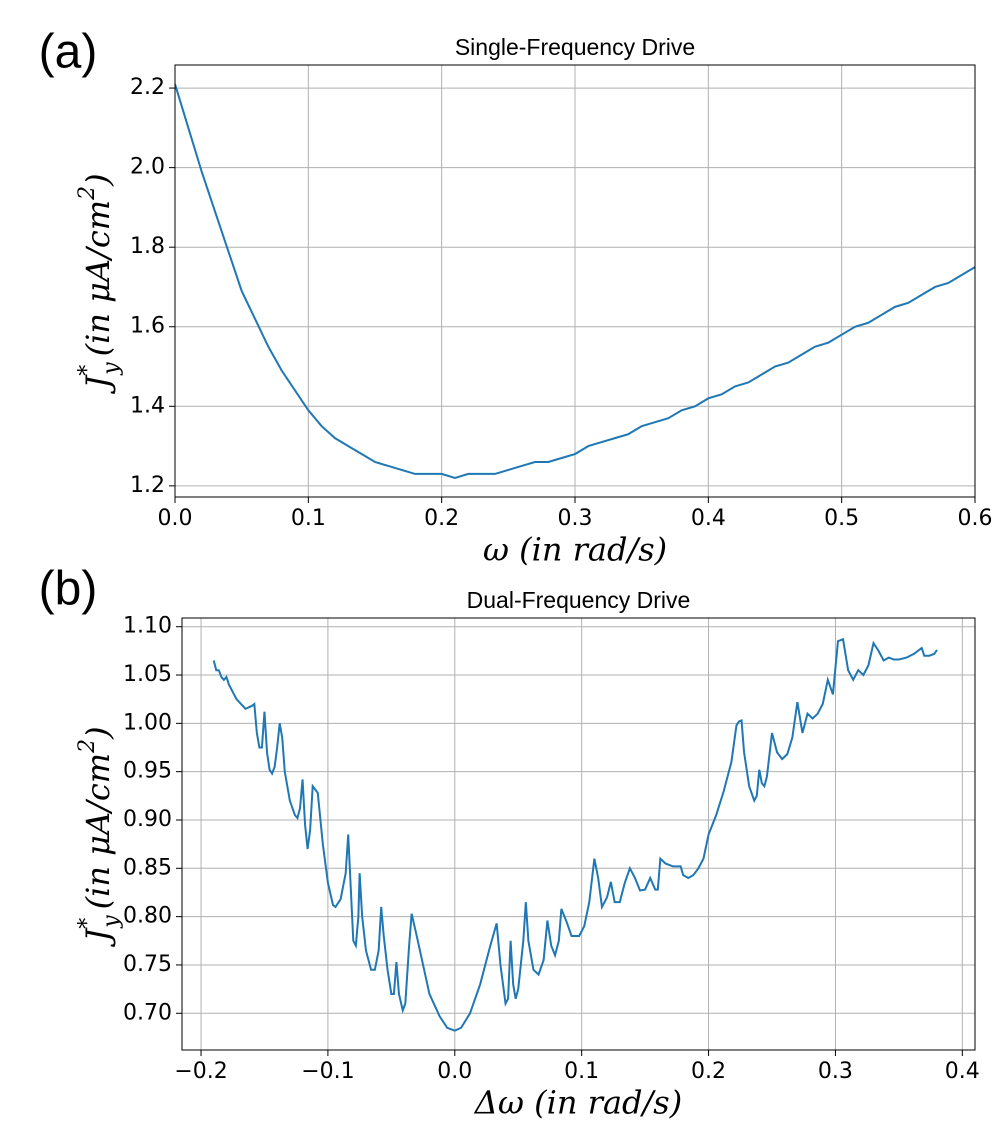 The height and width of the screenshot is (1147, 1002). What do you see at coordinates (147, 722) in the screenshot?
I see `y-tick-label: 1.00` at bounding box center [147, 722].